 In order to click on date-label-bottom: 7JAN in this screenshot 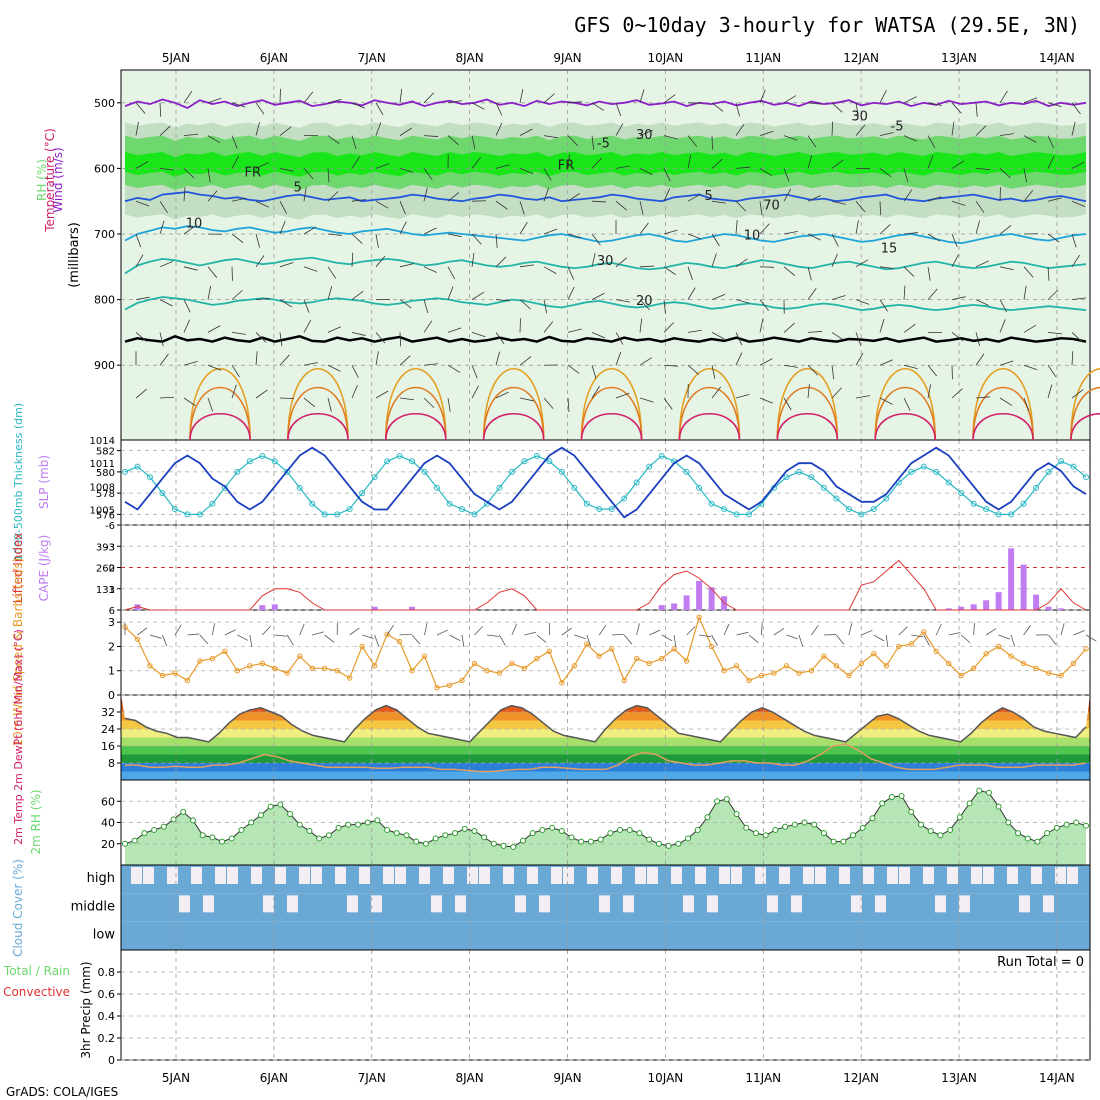, I will do `click(372, 1078)`.